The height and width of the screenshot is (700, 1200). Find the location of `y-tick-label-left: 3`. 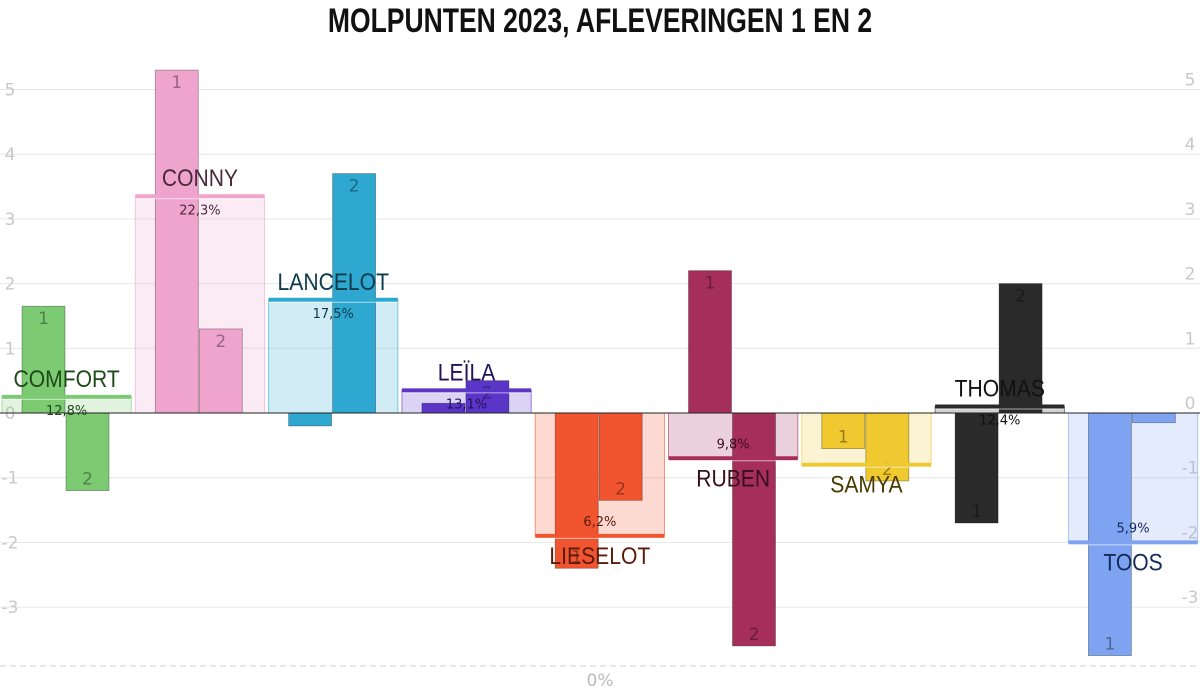

y-tick-label-left: 3 is located at coordinates (10, 220).